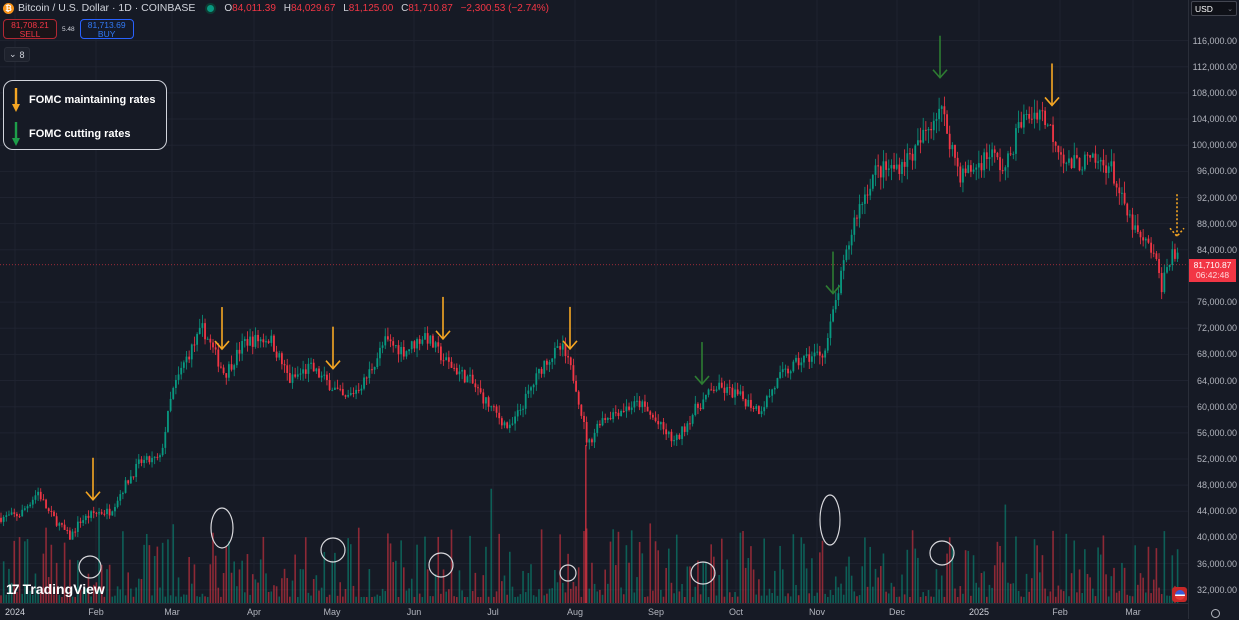 Image resolution: width=1239 pixels, height=620 pixels. Describe the element at coordinates (1214, 66) in the screenshot. I see `price-tick-label: 112,000.00` at that location.